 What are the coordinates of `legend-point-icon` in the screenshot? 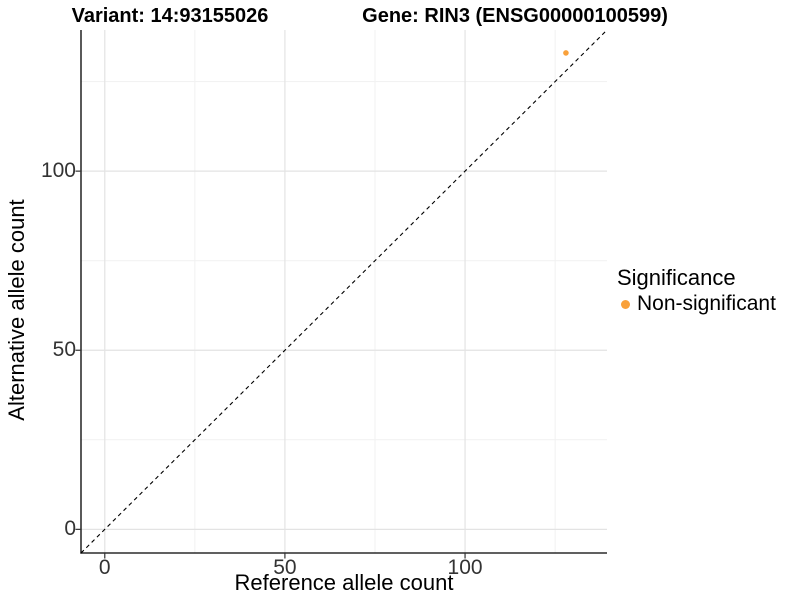 It's located at (625, 304).